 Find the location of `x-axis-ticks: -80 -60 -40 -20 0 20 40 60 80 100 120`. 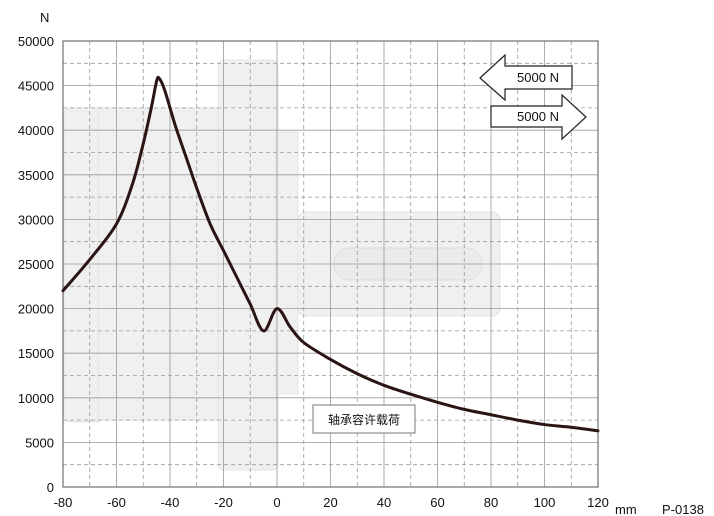

x-axis-ticks: -80 -60 -40 -20 0 20 40 60 80 100 120 is located at coordinates (331, 502).